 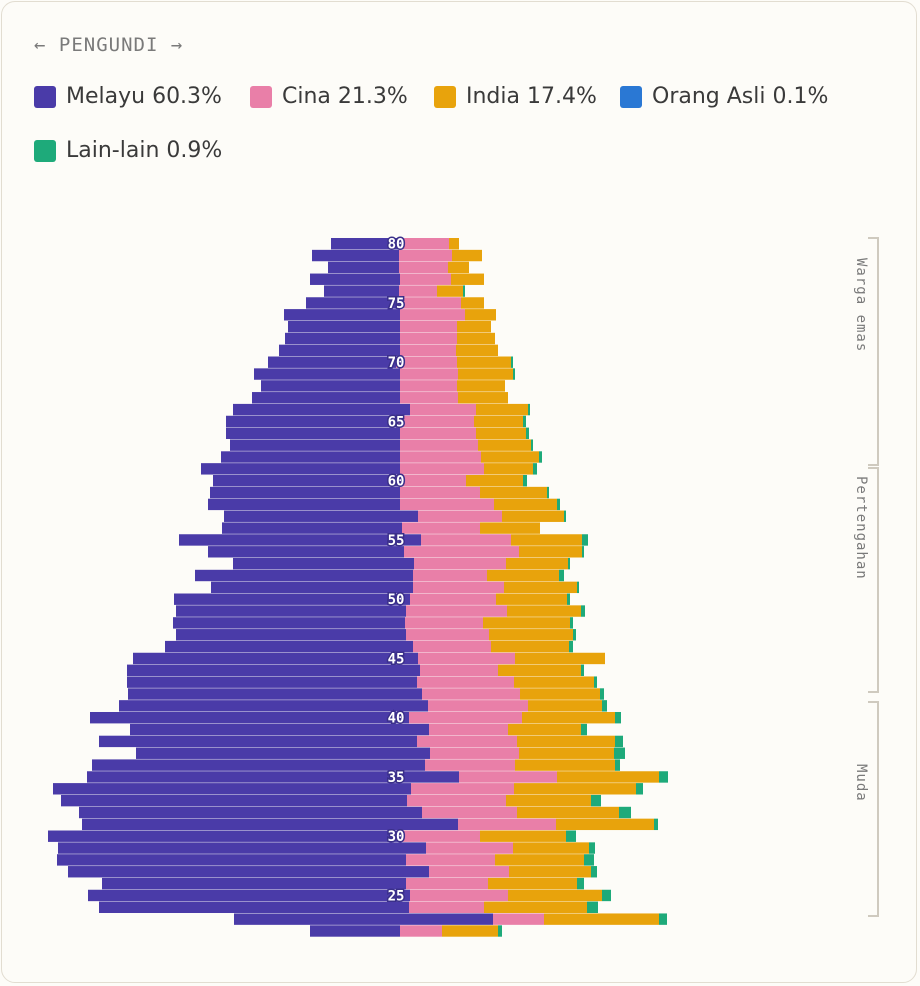 What do you see at coordinates (128, 150) in the screenshot?
I see `legend-item-lain-lain: Lain-lain 0.9%` at bounding box center [128, 150].